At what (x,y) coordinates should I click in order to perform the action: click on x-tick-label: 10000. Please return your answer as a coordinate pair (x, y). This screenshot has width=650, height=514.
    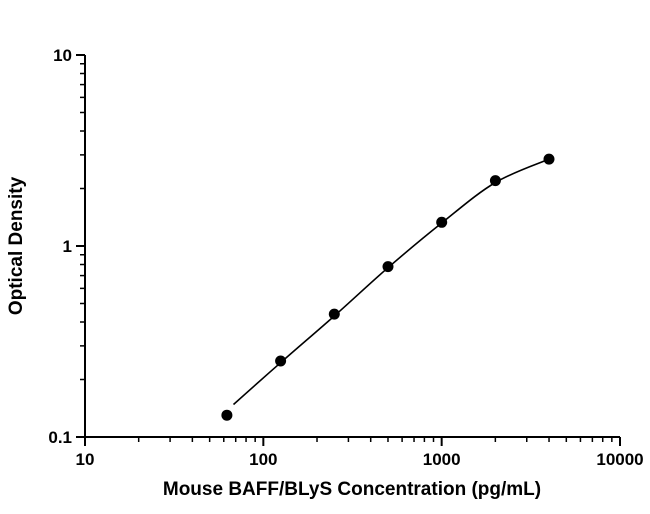
    Looking at the image, I should click on (619, 459).